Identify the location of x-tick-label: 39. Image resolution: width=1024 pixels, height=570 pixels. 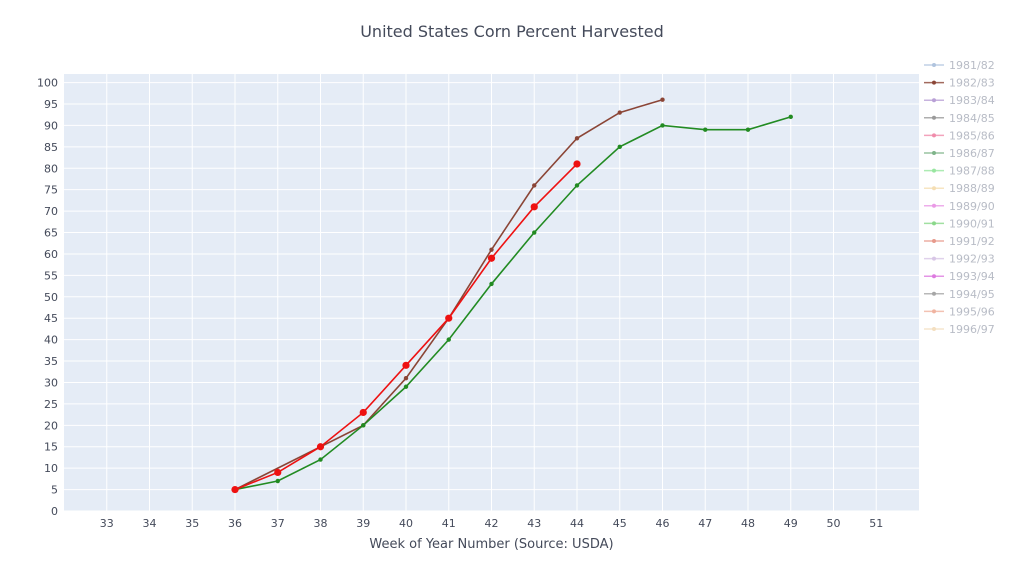
(363, 523).